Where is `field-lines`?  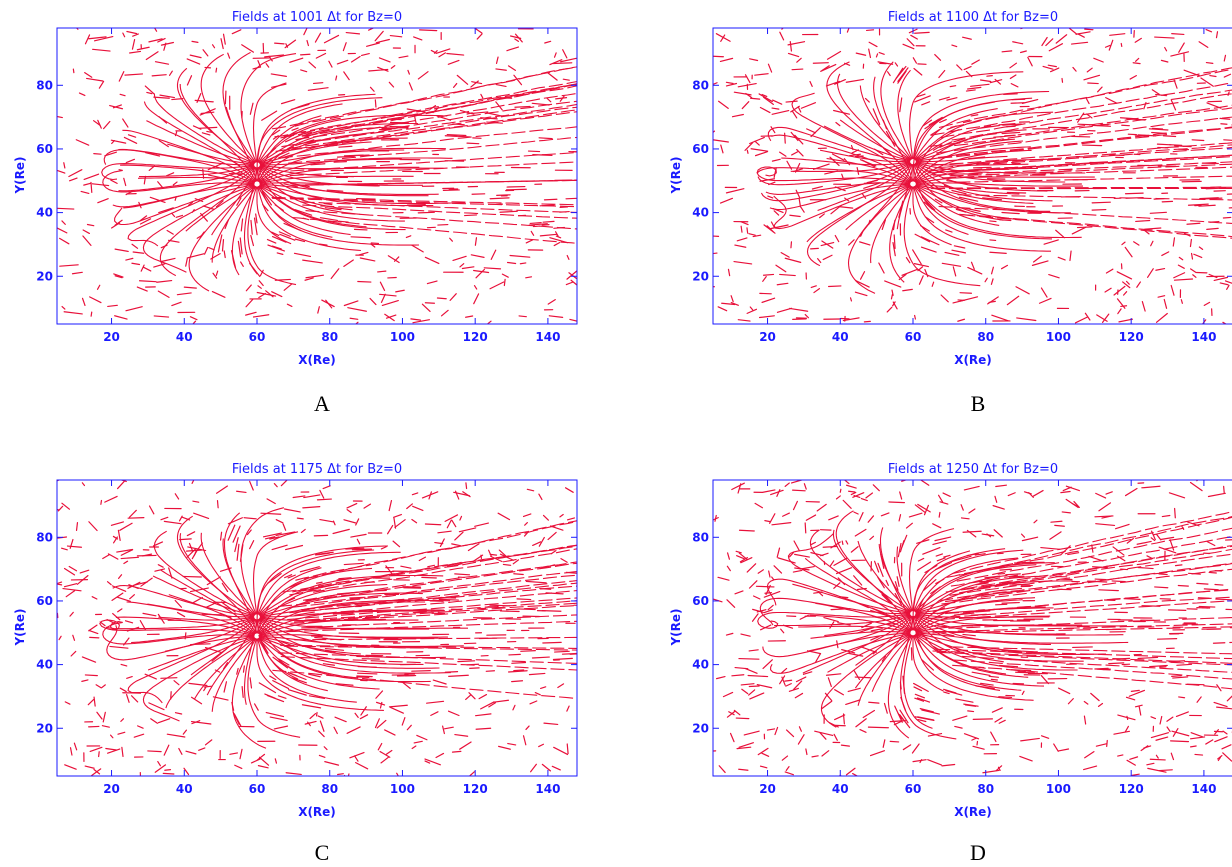
field-lines is located at coordinates (317, 176).